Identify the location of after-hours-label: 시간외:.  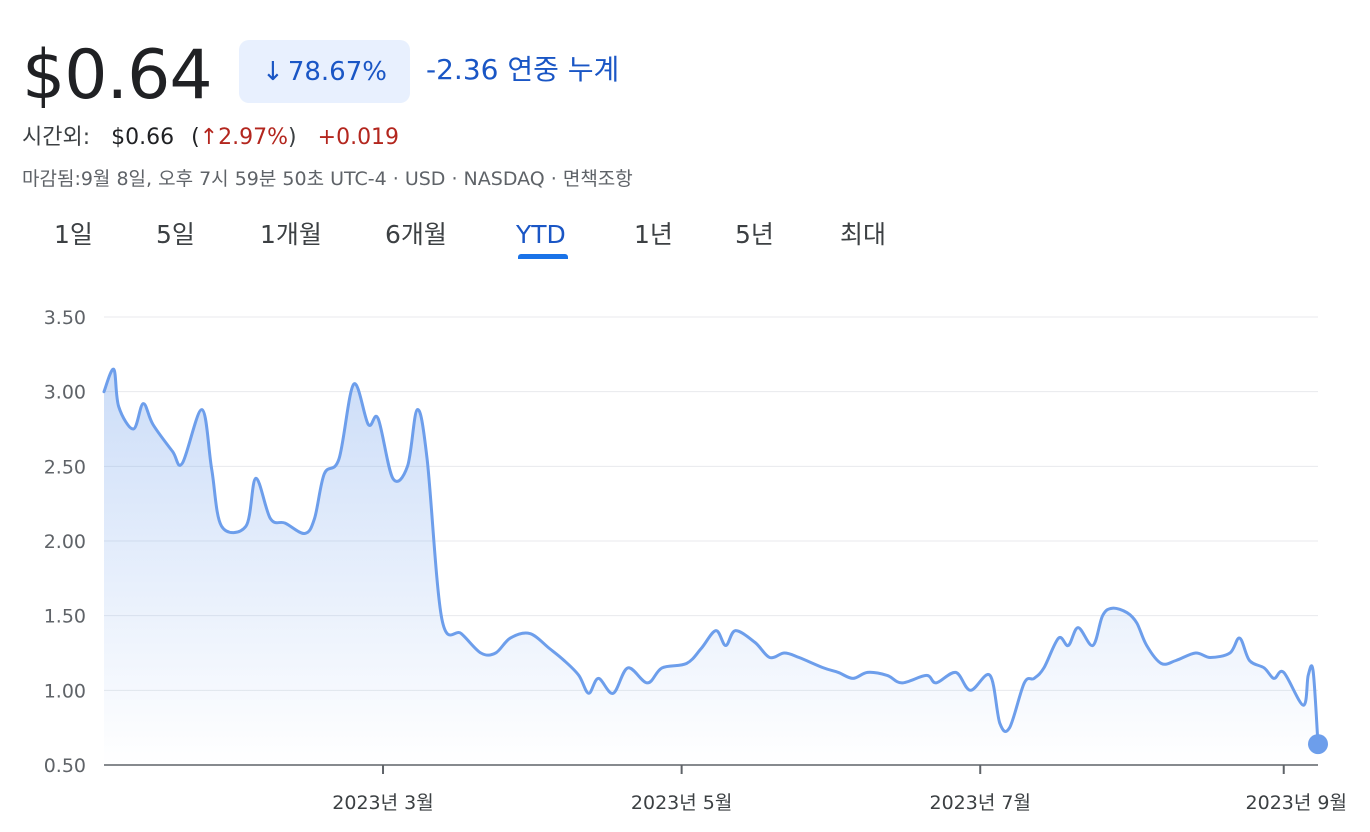
(56, 137).